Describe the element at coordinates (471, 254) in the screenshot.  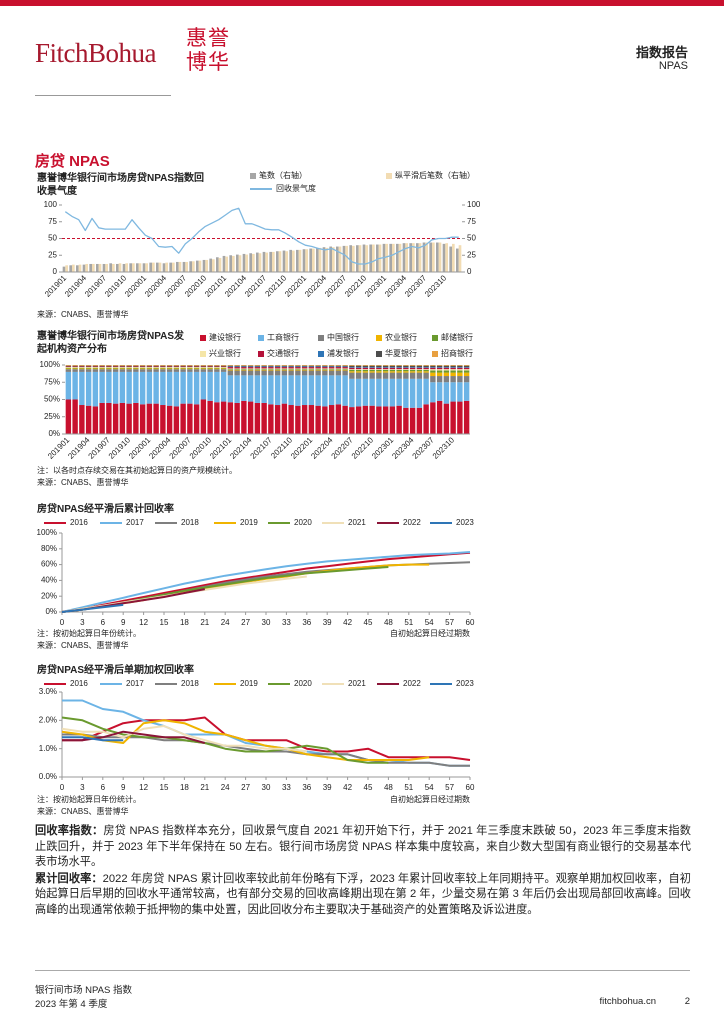
I see `y-tick-label: 25` at that location.